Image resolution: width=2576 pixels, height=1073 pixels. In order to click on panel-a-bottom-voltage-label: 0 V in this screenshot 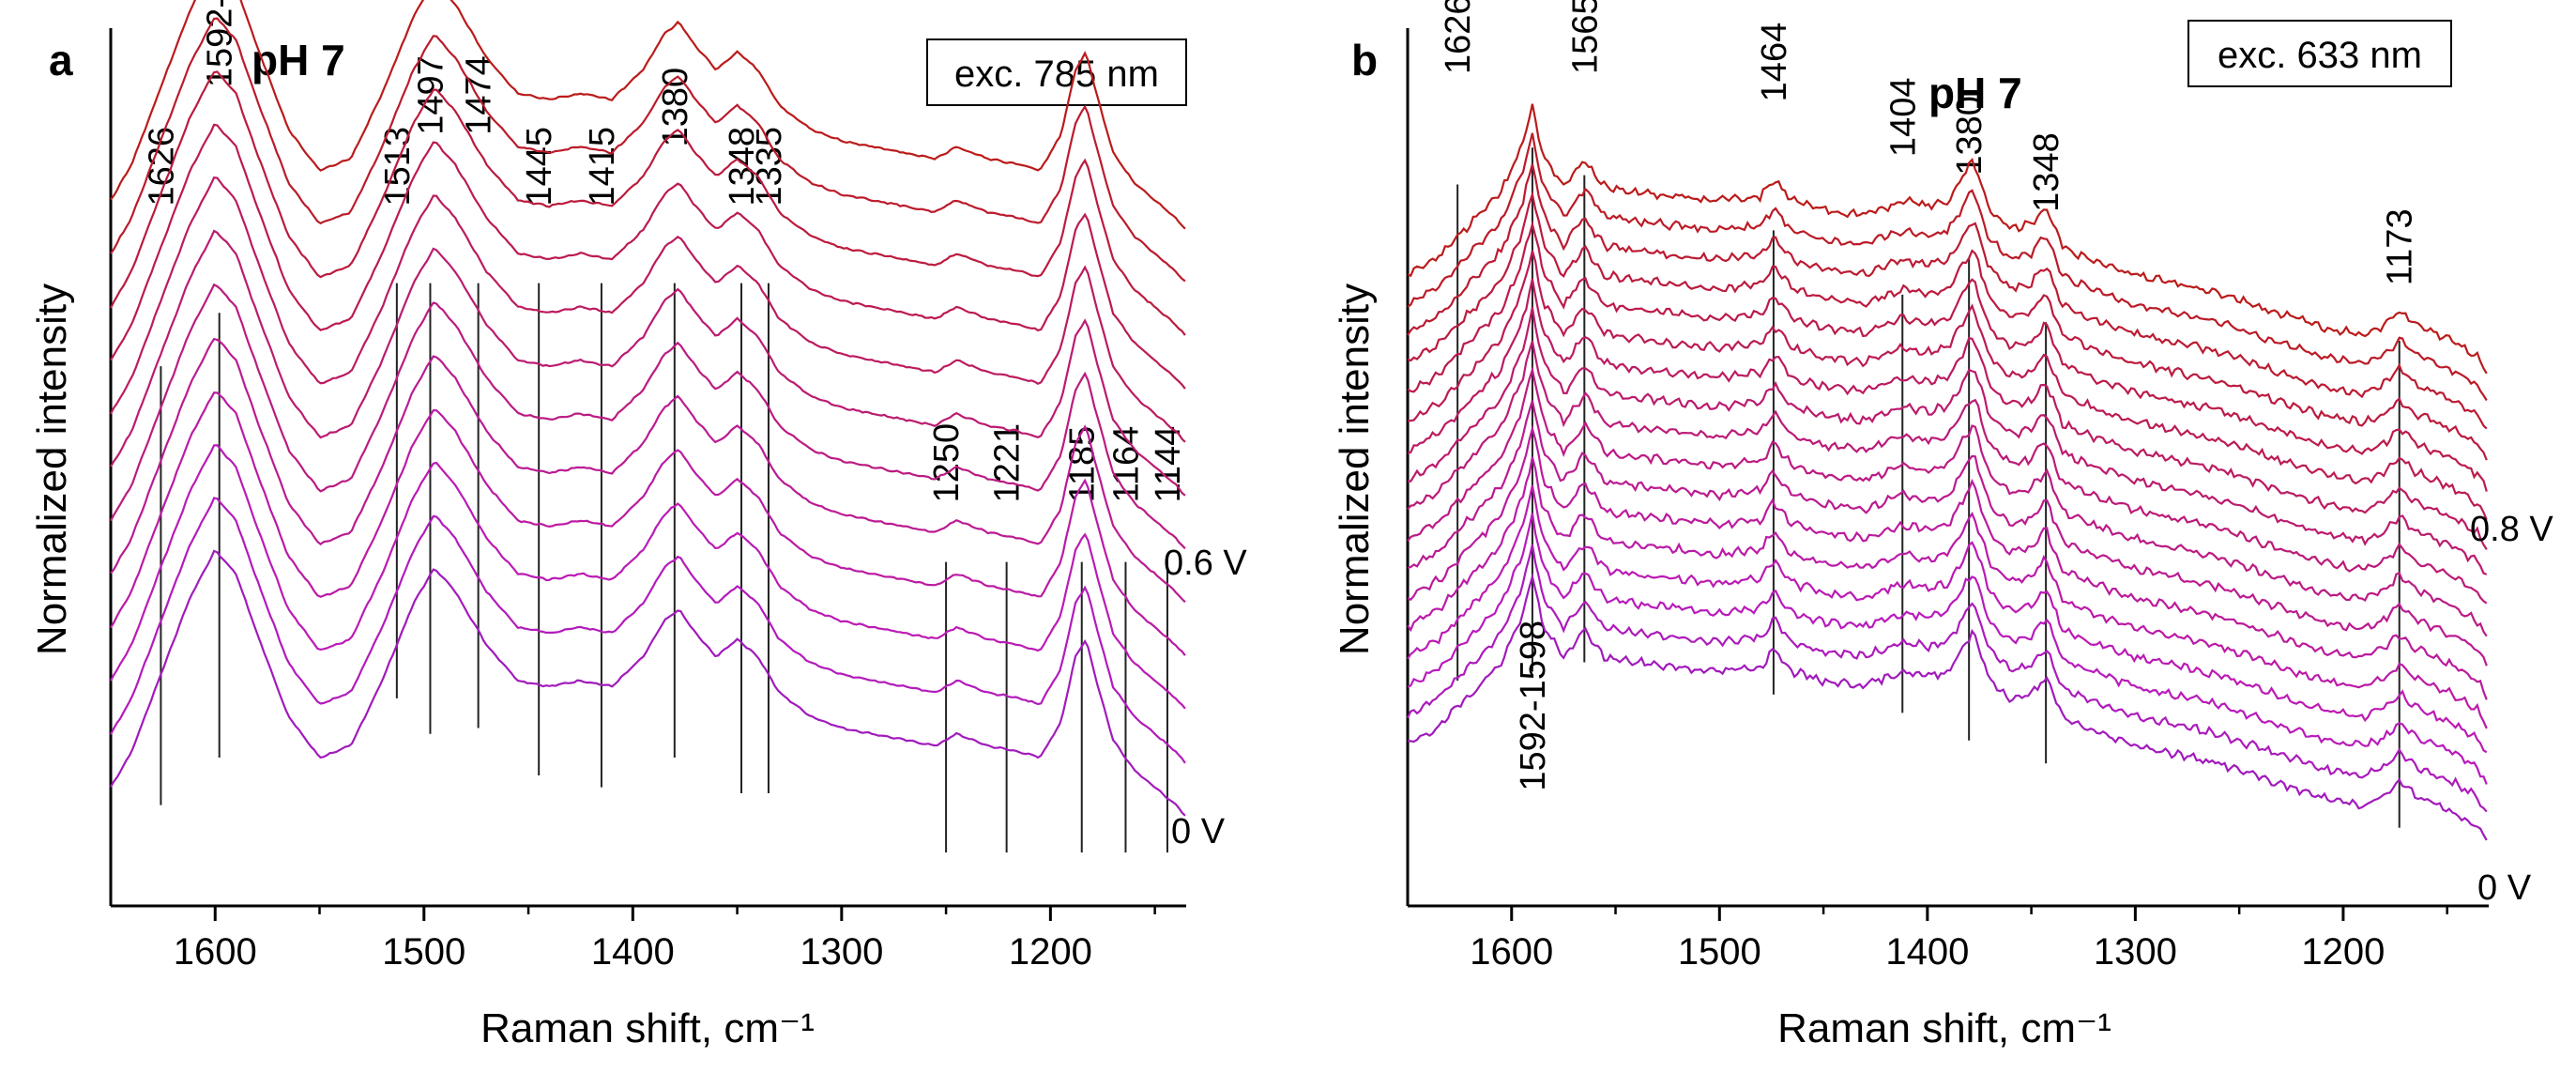, I will do `click(1198, 832)`.